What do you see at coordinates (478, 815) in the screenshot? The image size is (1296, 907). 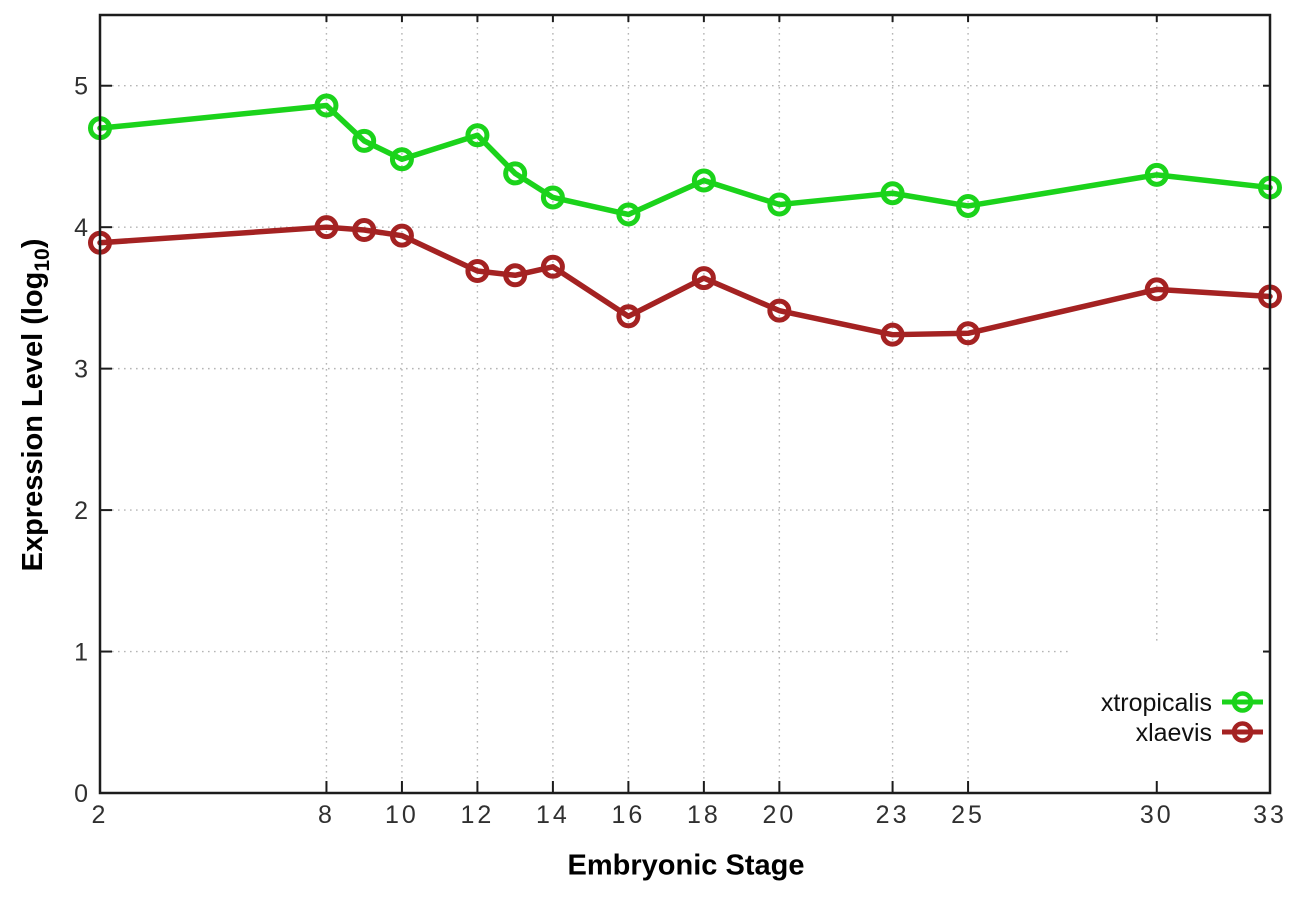 I see `x-tick-label: 12` at bounding box center [478, 815].